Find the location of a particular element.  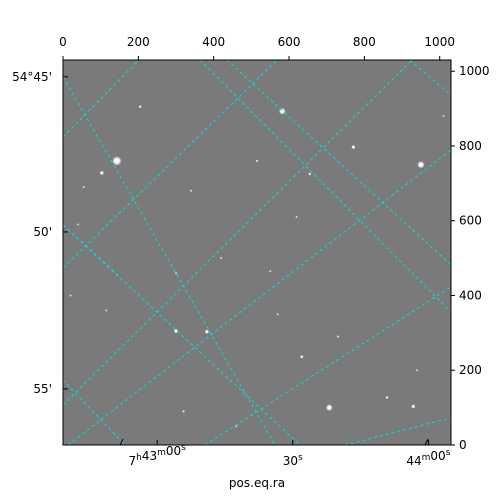

x-tick-label: 400 is located at coordinates (213, 42).